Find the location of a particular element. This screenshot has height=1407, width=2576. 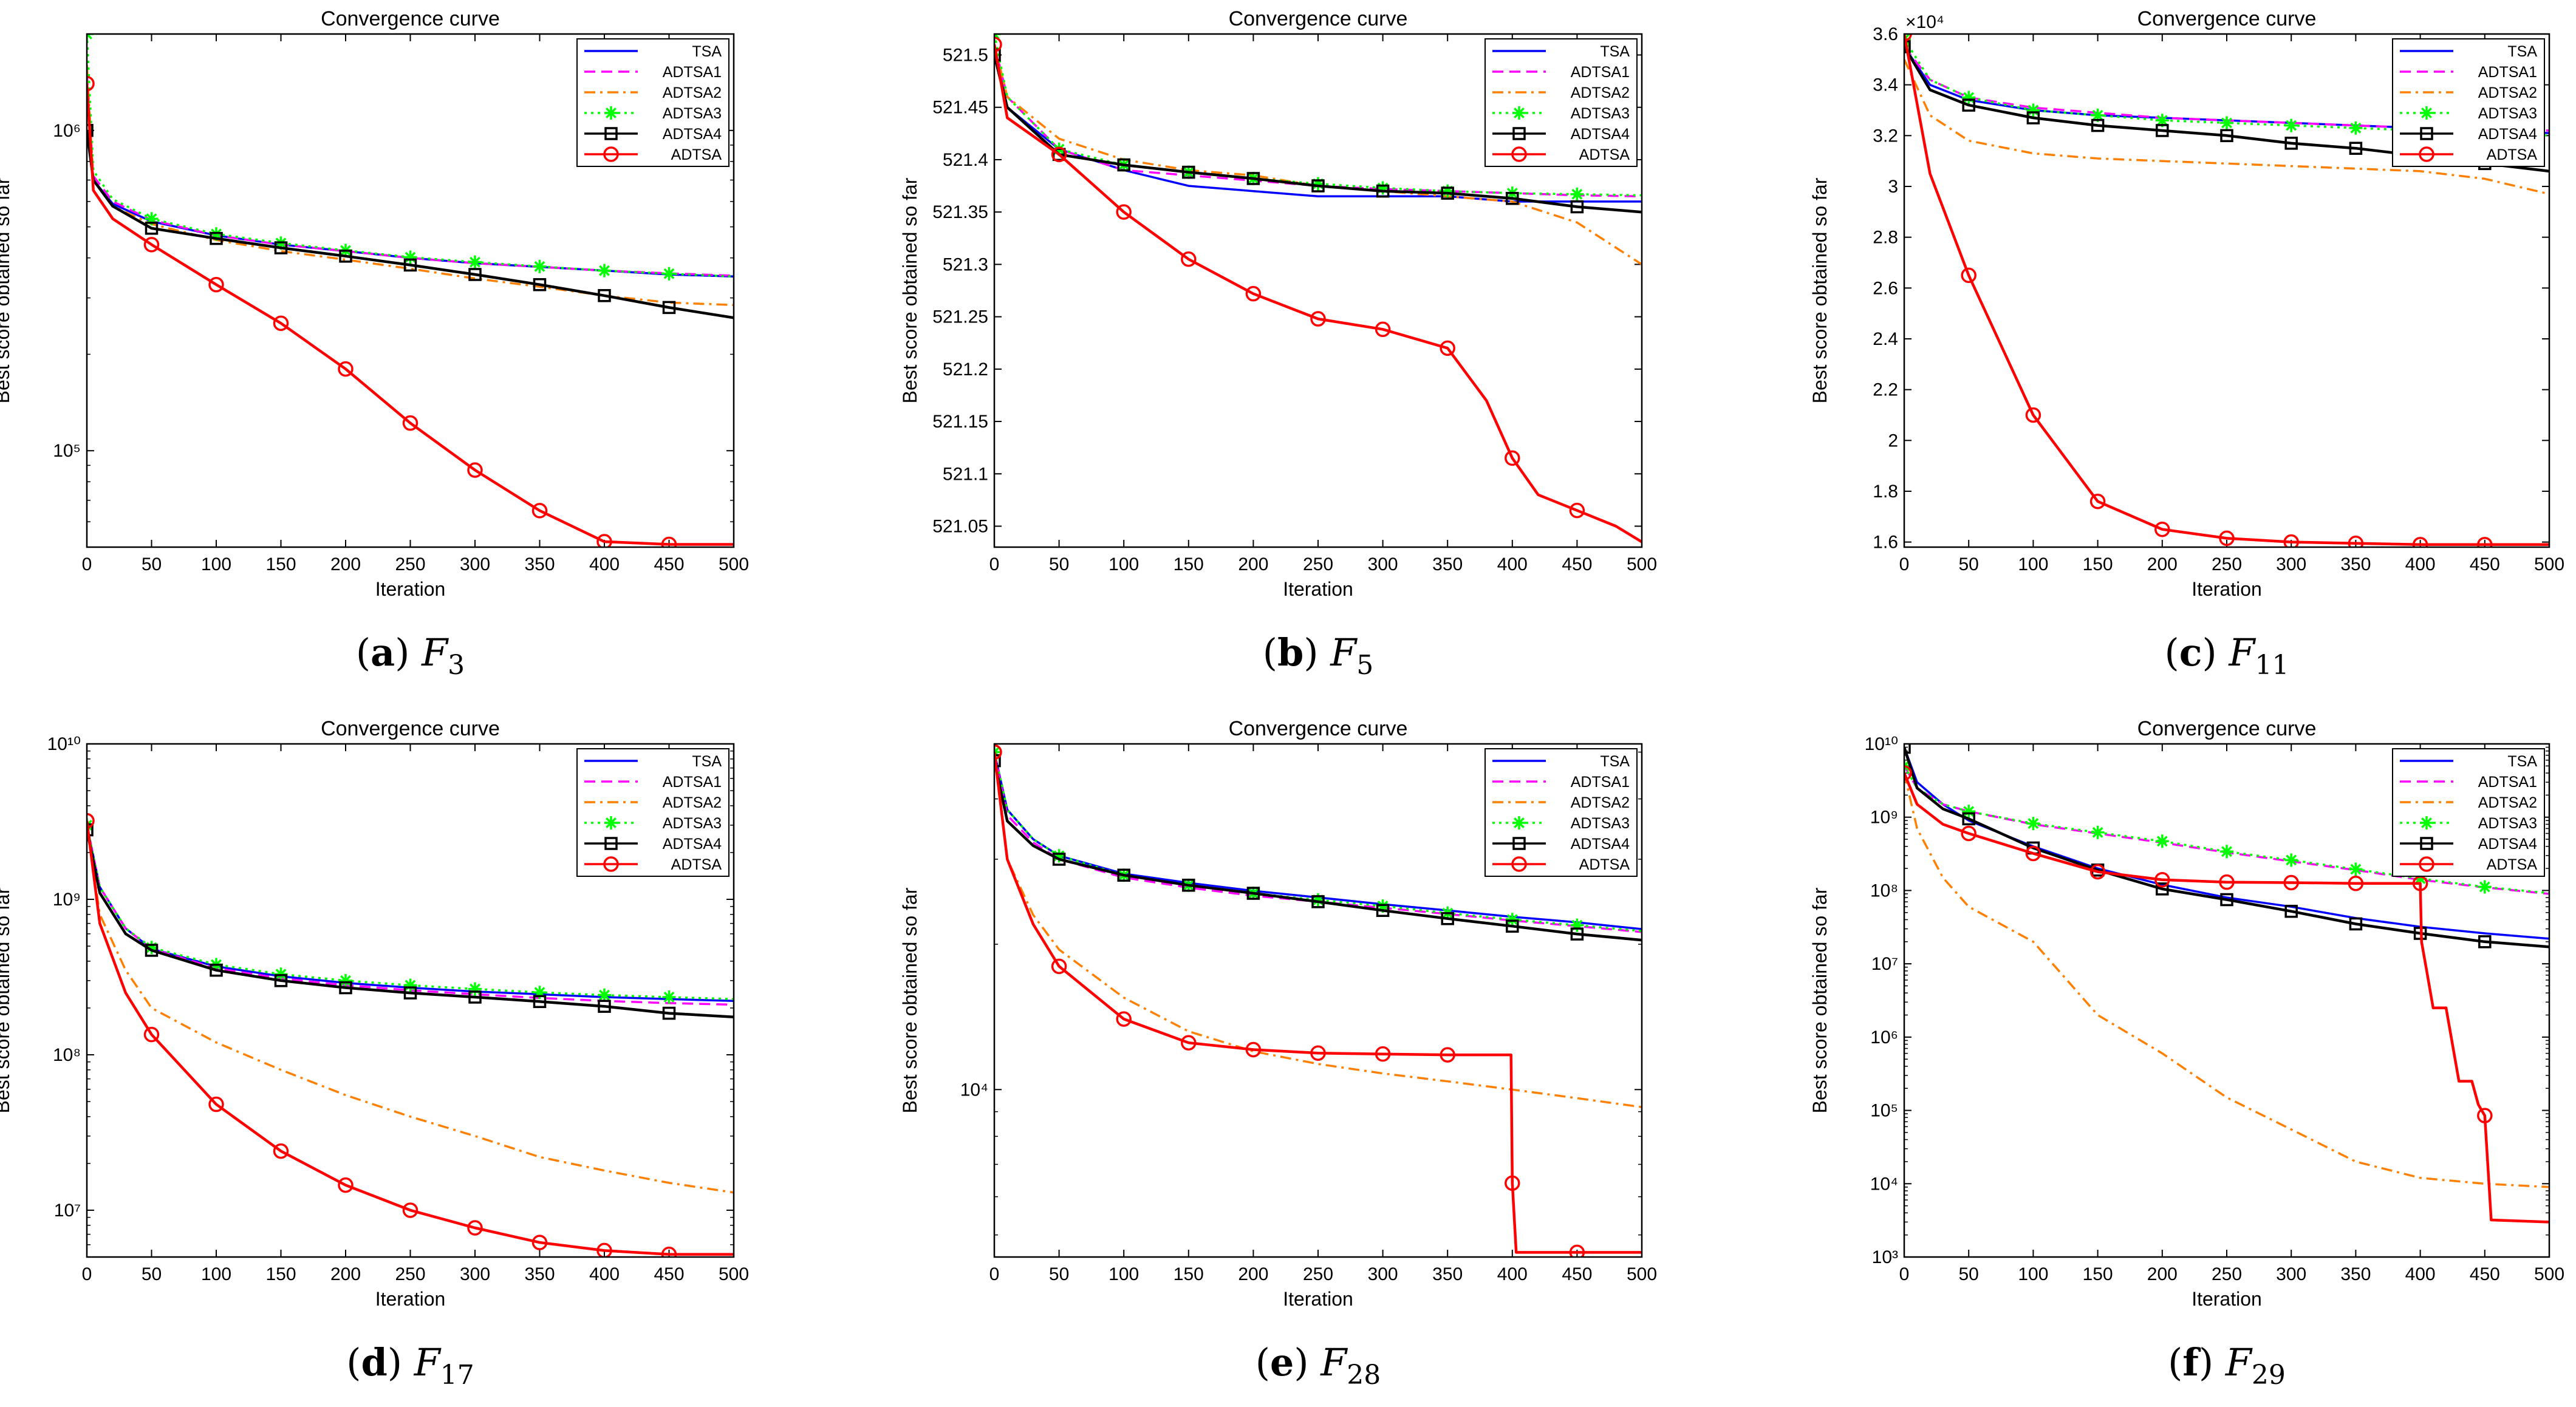

x-tick-label: 200 is located at coordinates (1253, 1274).